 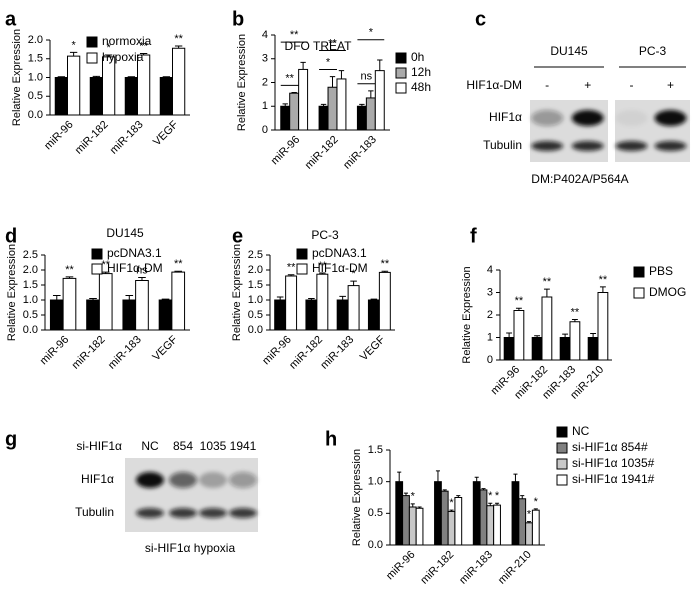 What do you see at coordinates (35, 40) in the screenshot?
I see `y-tick-label: 2.0` at bounding box center [35, 40].